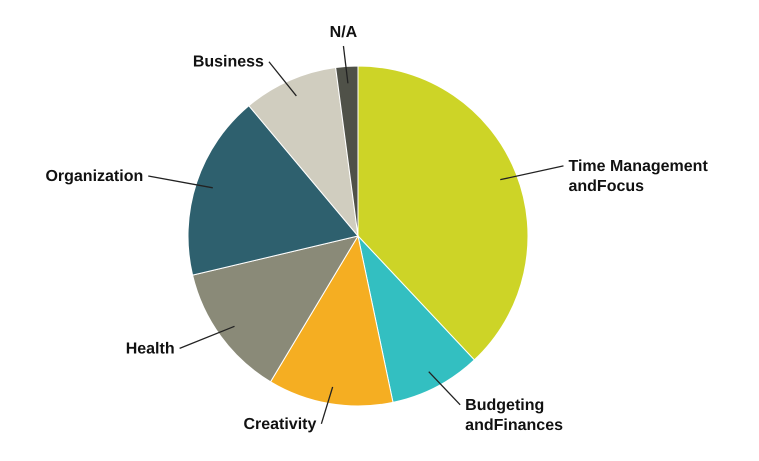 This screenshot has height=461, width=759. I want to click on slice-label: Health, so click(150, 349).